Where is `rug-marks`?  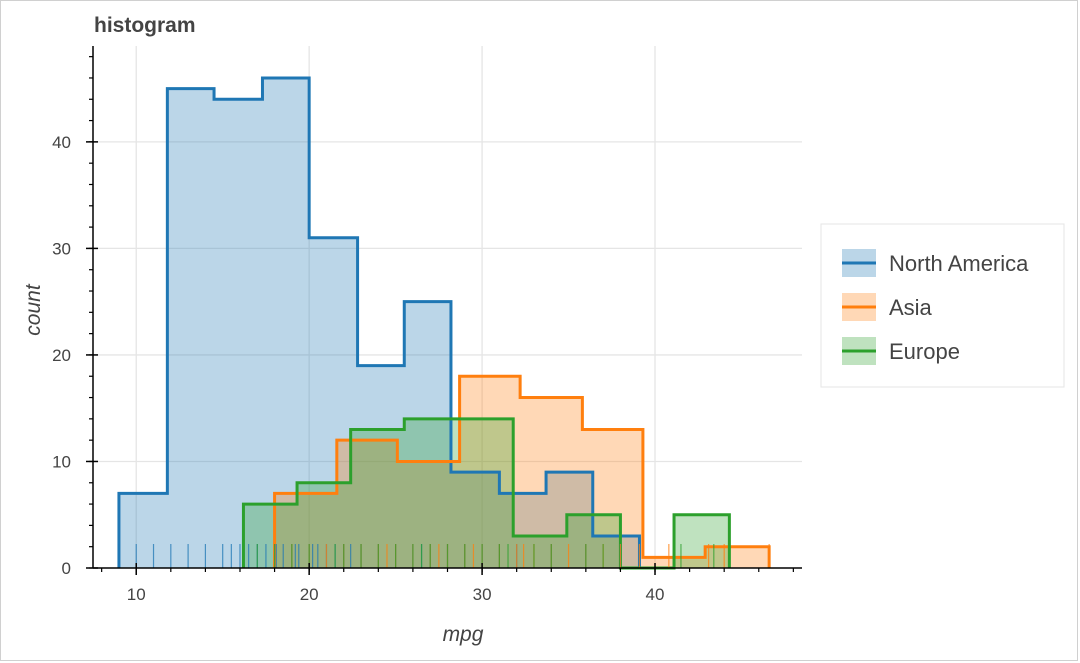 rug-marks is located at coordinates (444, 556).